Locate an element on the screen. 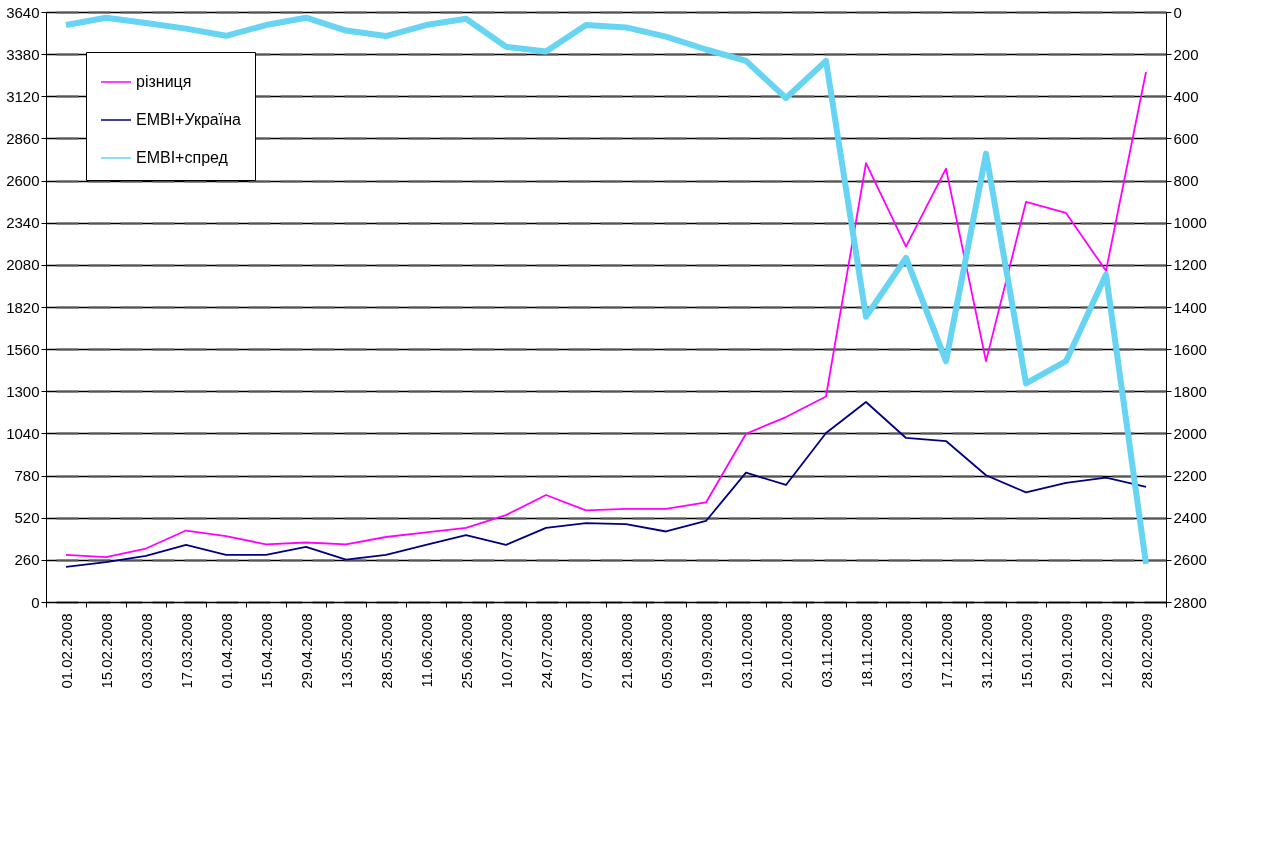 This screenshot has height=859, width=1266. y2-tick-label: 2200 is located at coordinates (1190, 476).